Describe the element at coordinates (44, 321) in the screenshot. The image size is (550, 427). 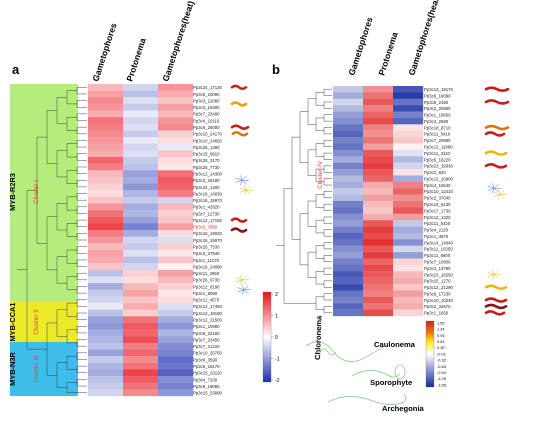
I see `myb-cca1-band` at that location.